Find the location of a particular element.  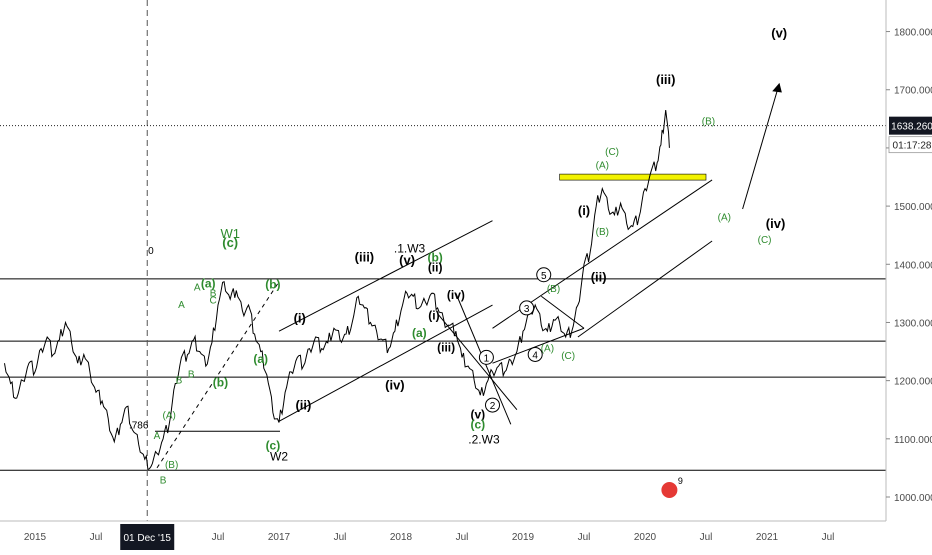

wave-ii2-label: (ii) is located at coordinates (435, 267).